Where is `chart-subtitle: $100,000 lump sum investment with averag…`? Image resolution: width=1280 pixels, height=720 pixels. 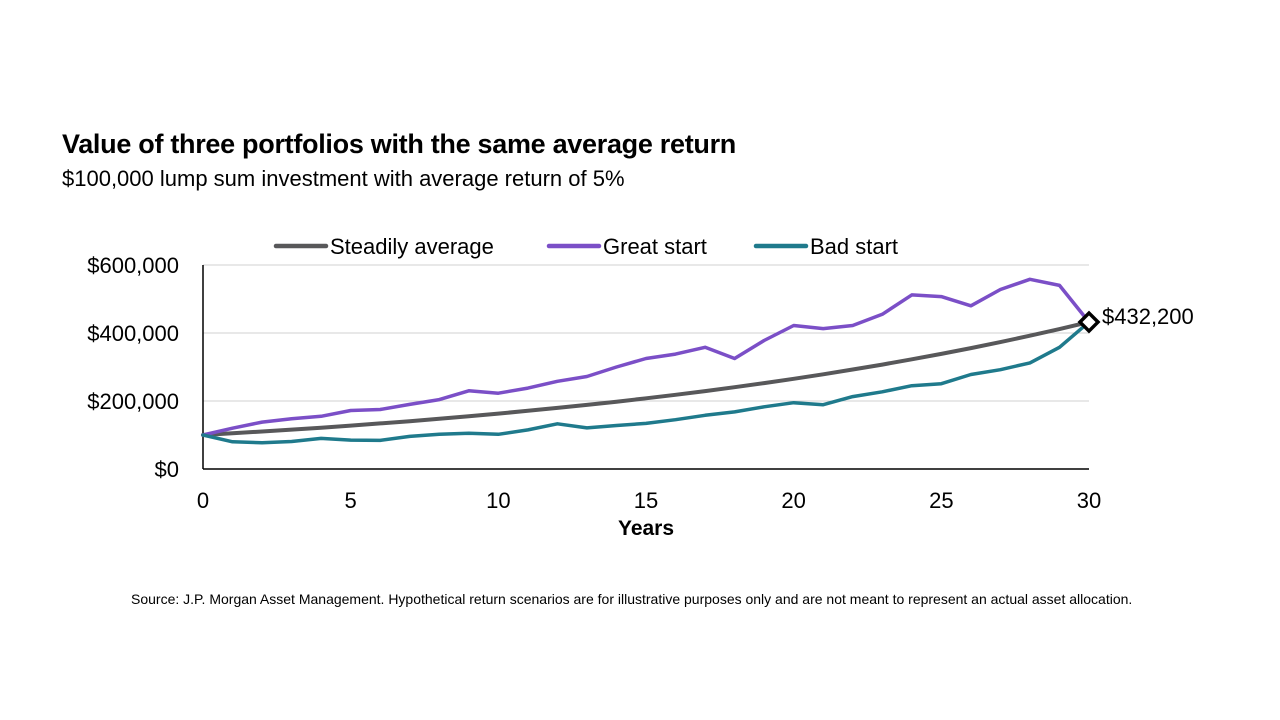
chart-subtitle: $100,000 lump sum investment with averag… is located at coordinates (343, 178).